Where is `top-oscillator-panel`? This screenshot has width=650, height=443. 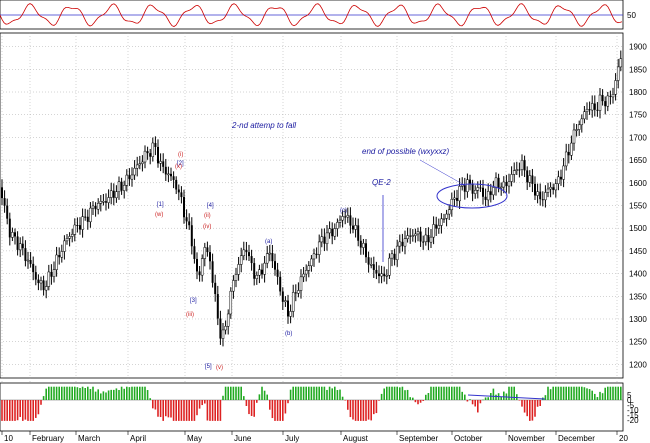
top-oscillator-panel is located at coordinates (312, 15).